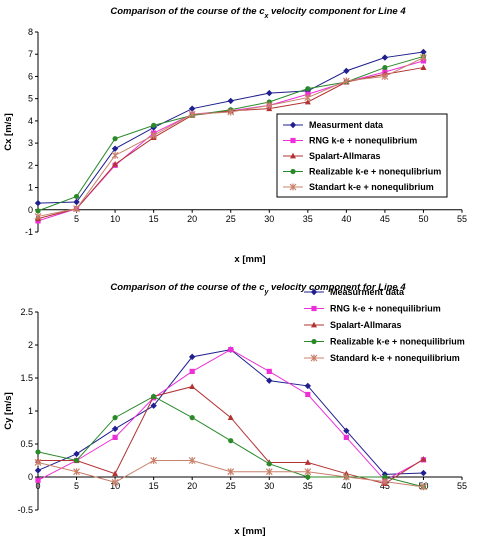 The width and height of the screenshot is (483, 550). What do you see at coordinates (395, 358) in the screenshot?
I see `legend-entry: Standard k-e + nonequilibrium` at bounding box center [395, 358].